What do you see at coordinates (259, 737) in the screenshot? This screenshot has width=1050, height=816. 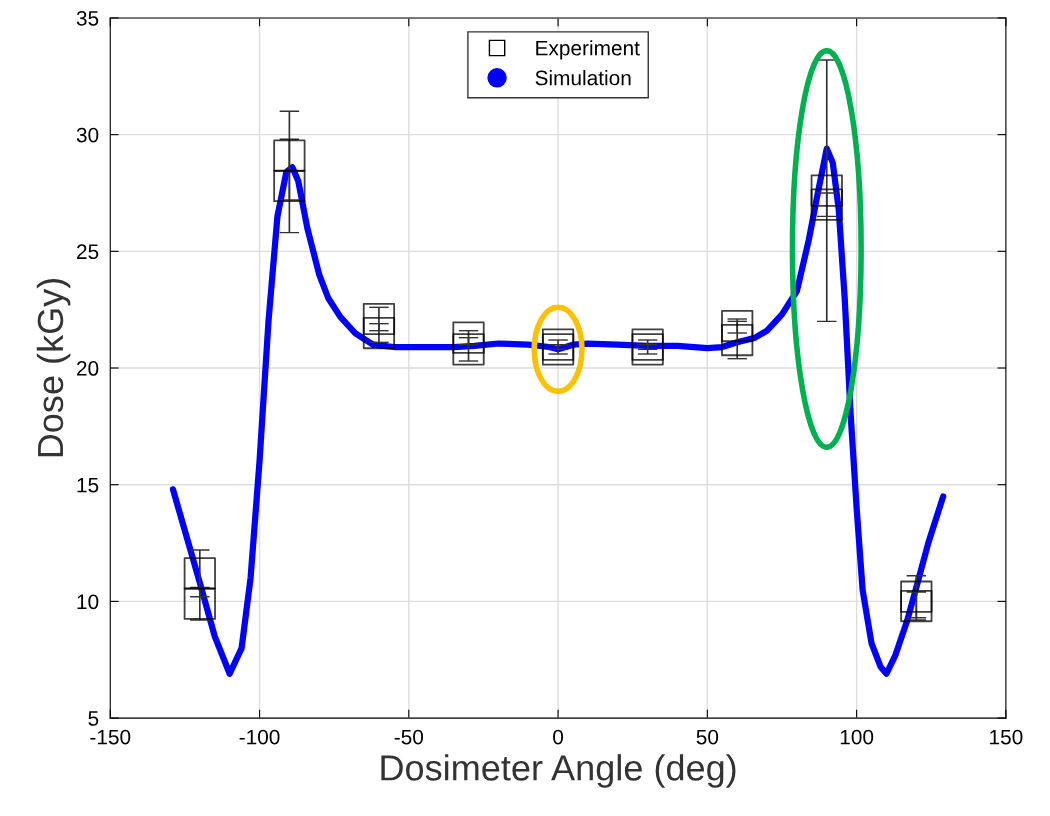 I see `x-tick-label: -100` at bounding box center [259, 737].